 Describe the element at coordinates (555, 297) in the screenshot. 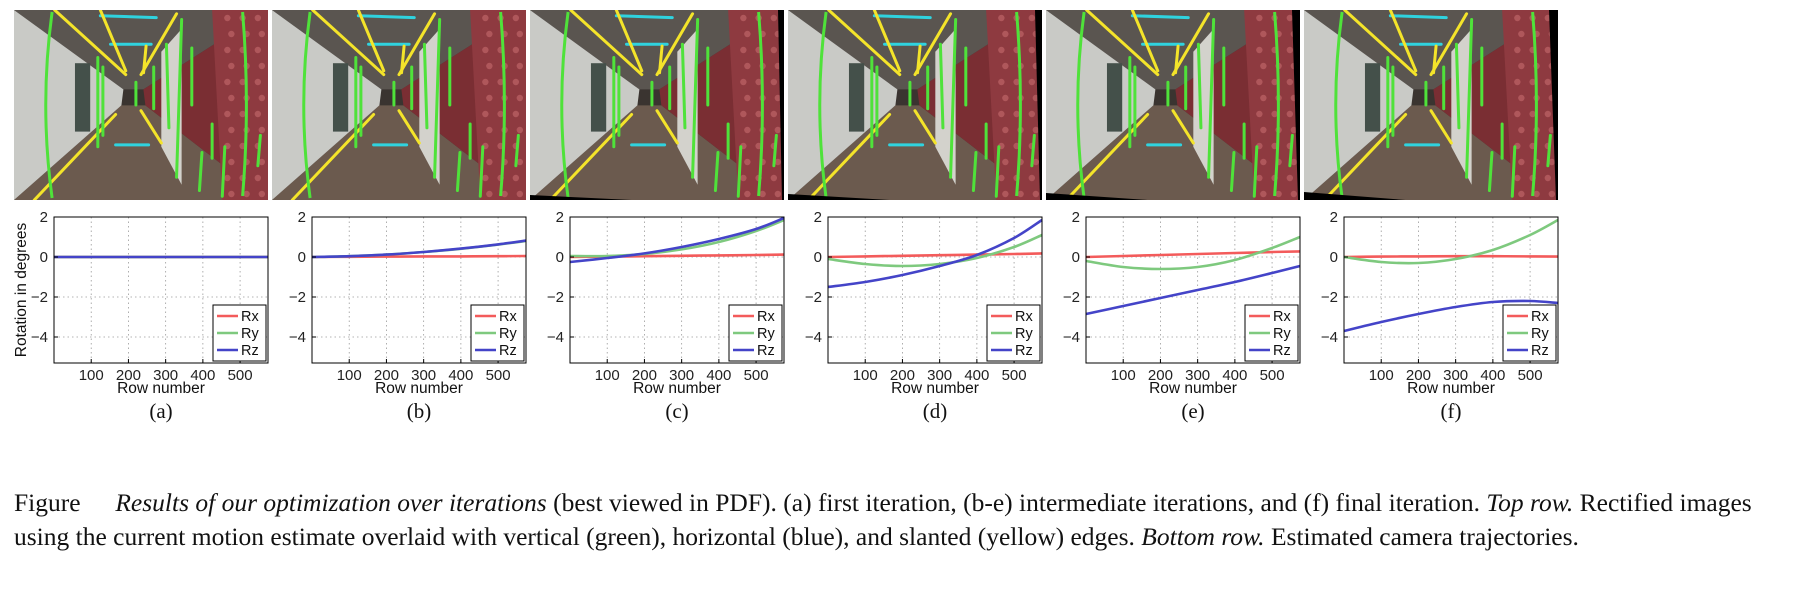

I see `y-tick-label: −2` at that location.